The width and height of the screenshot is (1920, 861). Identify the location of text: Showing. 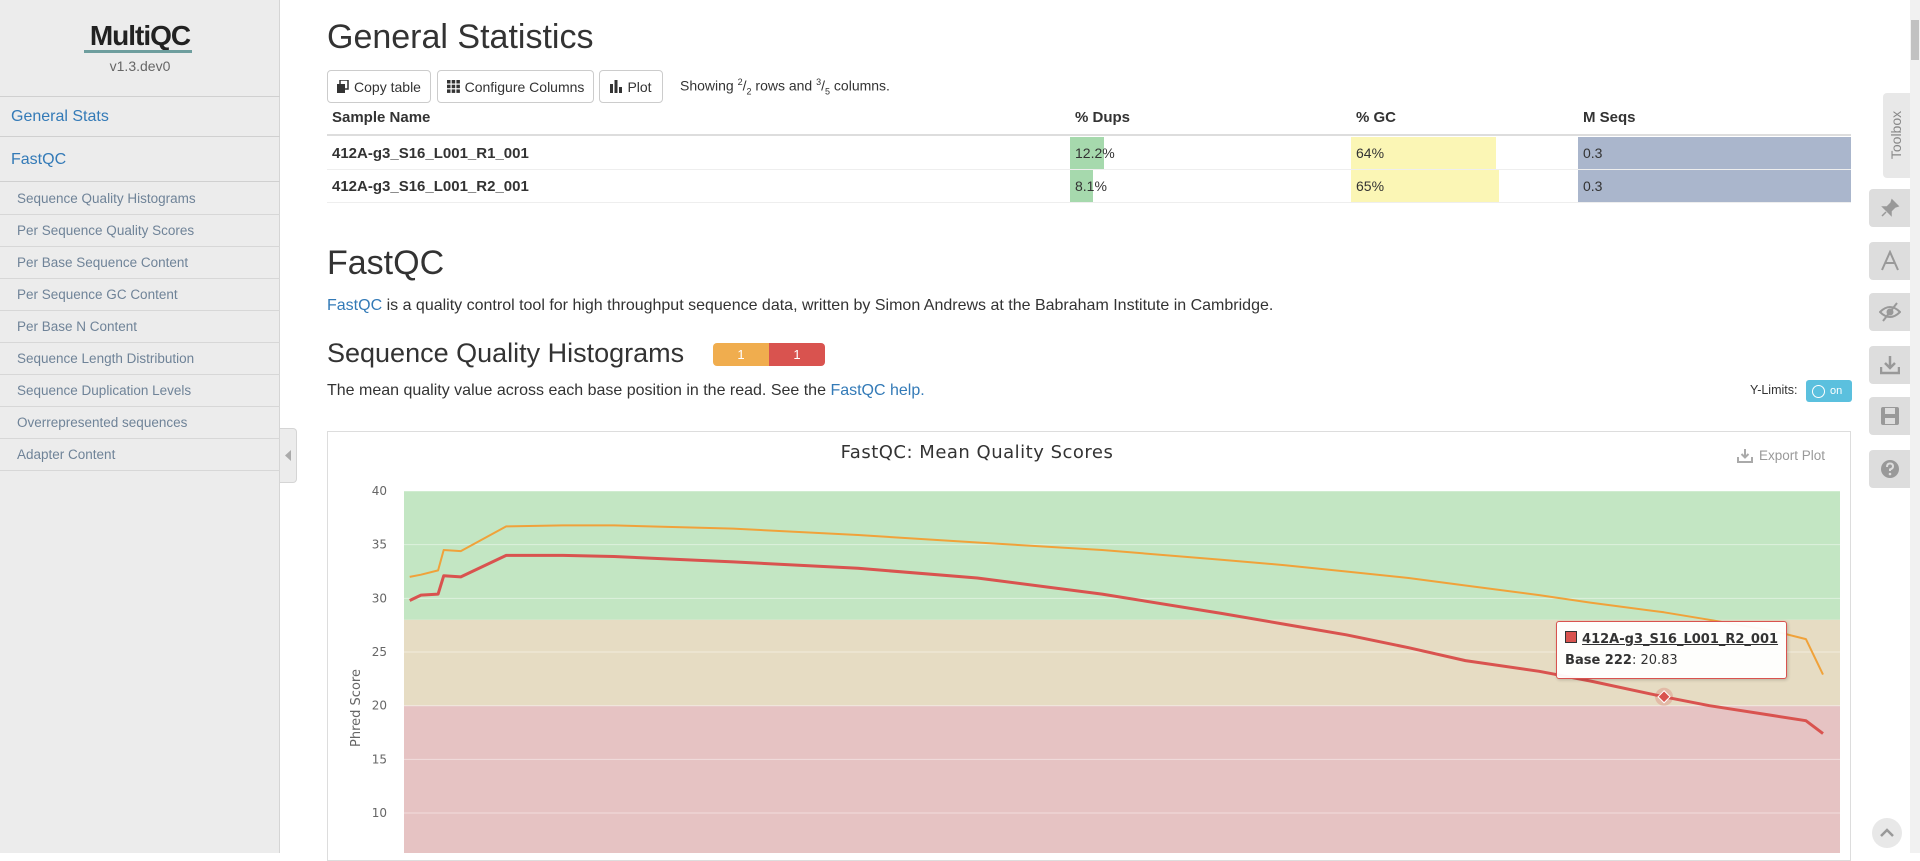
(707, 85).